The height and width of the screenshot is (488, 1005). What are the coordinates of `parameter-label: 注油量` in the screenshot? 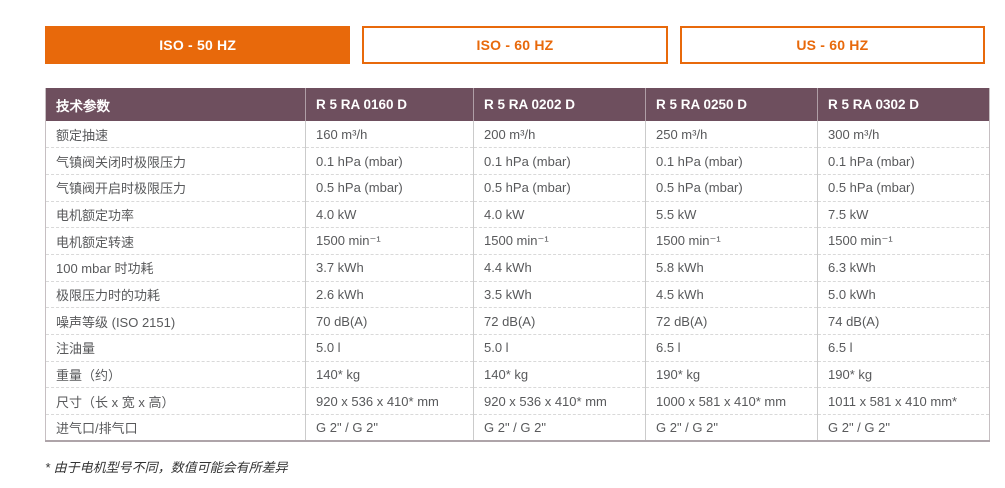 It's located at (175, 348).